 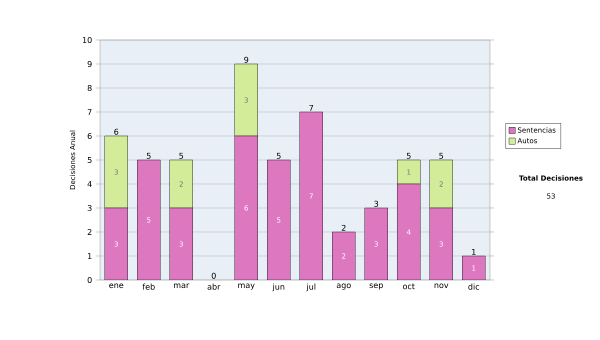 What do you see at coordinates (90, 88) in the screenshot?
I see `y-tick-label: 8` at bounding box center [90, 88].